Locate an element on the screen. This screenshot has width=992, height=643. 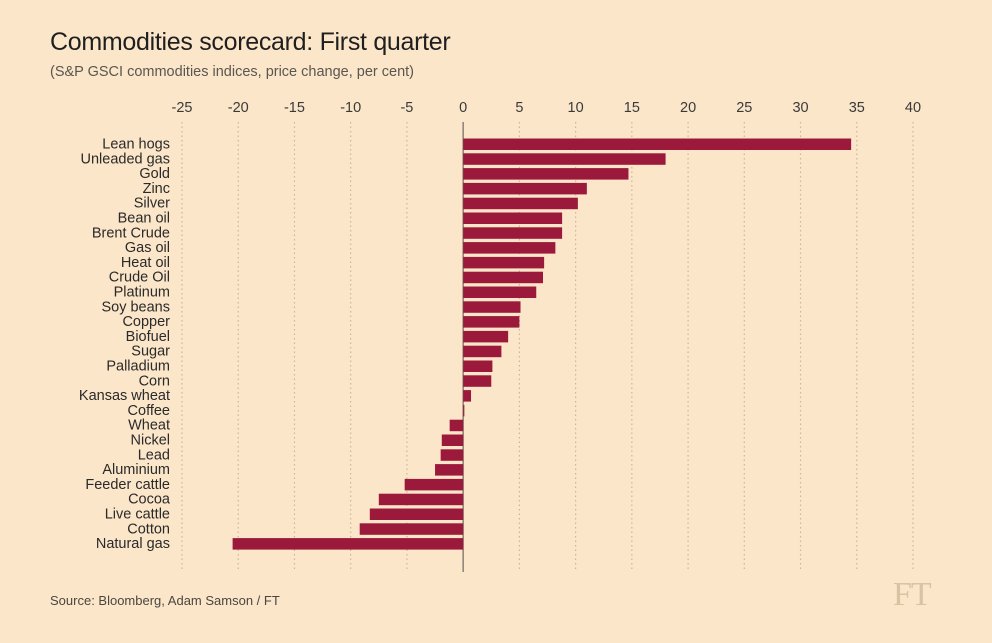
x-tick-label: 0 is located at coordinates (463, 108).